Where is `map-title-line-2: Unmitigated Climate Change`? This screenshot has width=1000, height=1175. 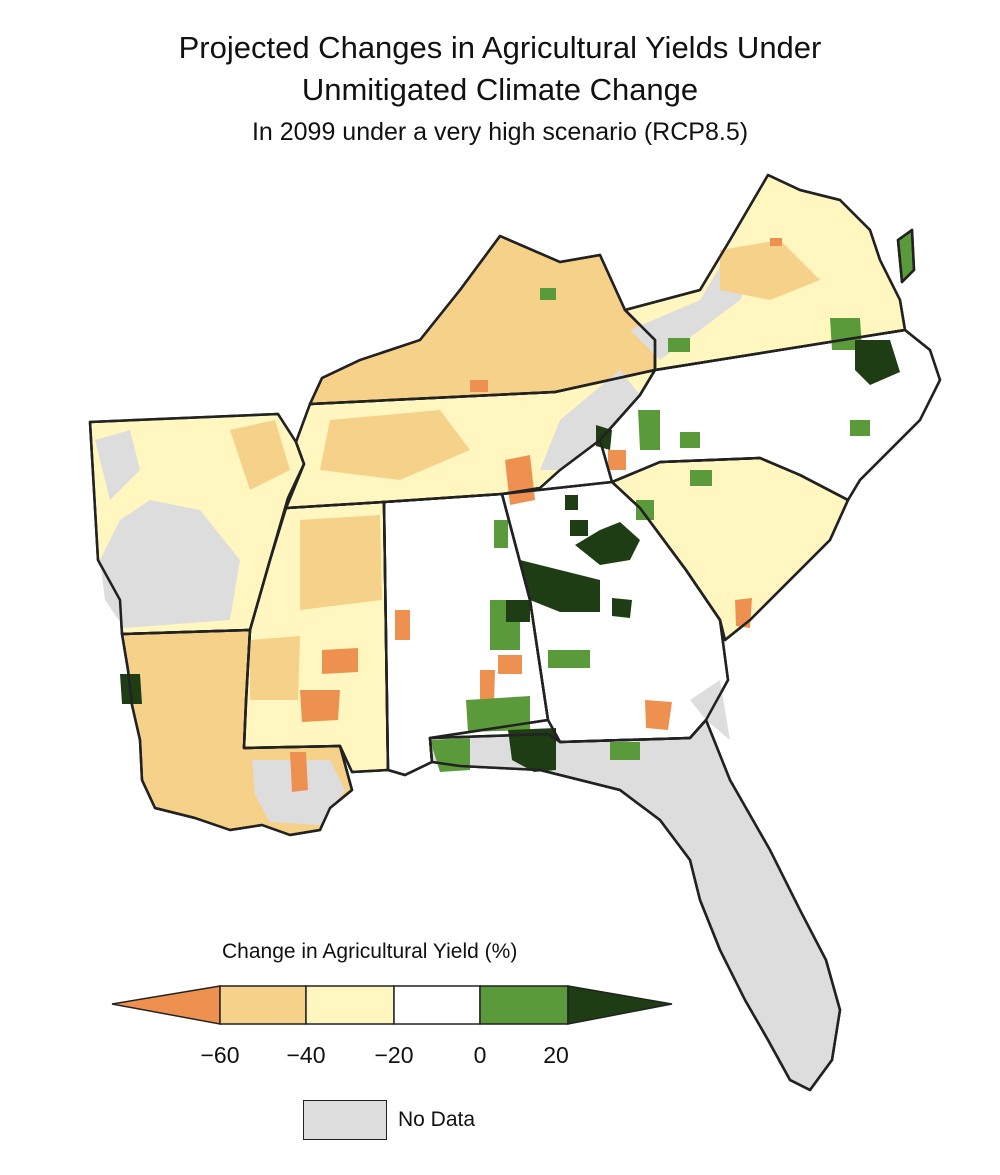 map-title-line-2: Unmitigated Climate Change is located at coordinates (500, 89).